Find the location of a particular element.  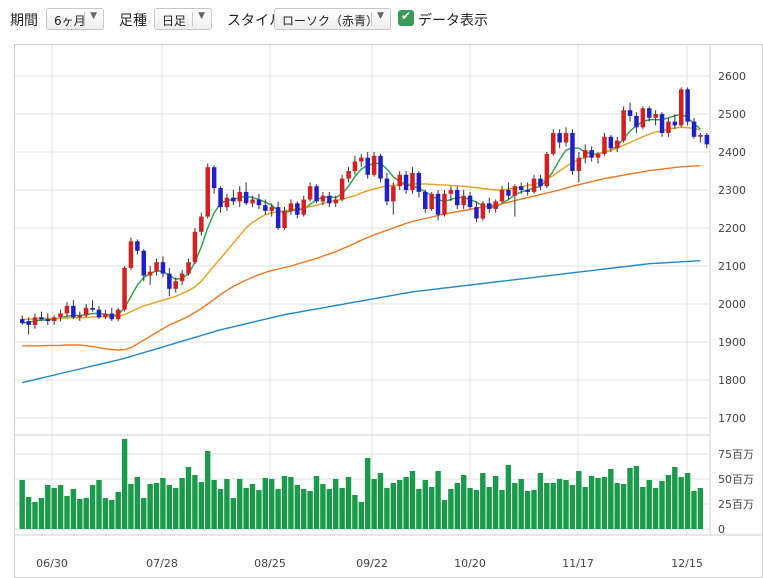

period-select: 6ヶ月 ▼ is located at coordinates (75, 19).